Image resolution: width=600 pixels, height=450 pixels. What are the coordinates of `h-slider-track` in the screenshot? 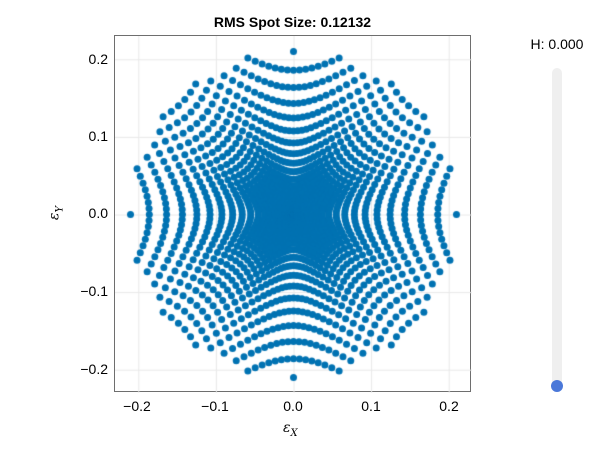 It's located at (557, 229).